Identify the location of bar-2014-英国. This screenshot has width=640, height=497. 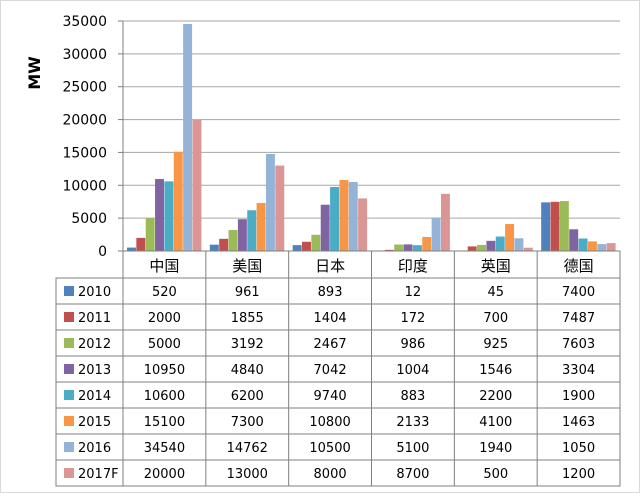
(500, 244).